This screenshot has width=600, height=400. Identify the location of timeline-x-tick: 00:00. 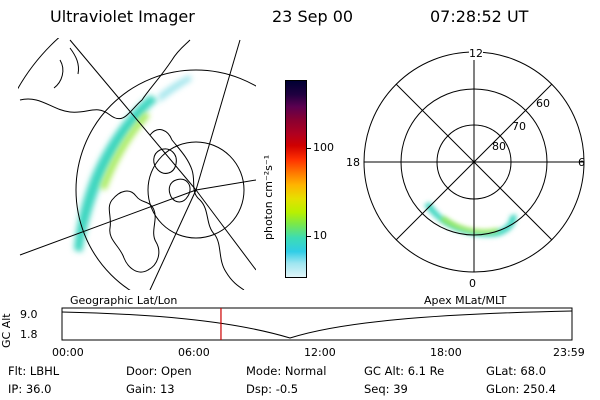
(68, 352).